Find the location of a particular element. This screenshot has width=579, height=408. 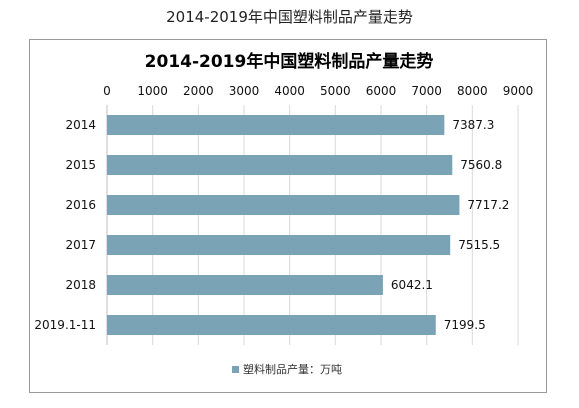

data-label: 7515.5 is located at coordinates (479, 245).